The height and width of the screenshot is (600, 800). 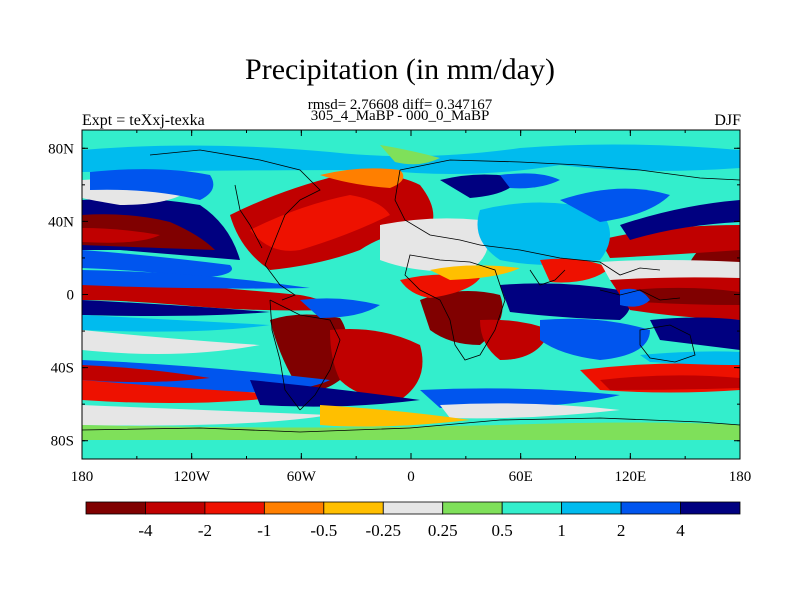 What do you see at coordinates (680, 530) in the screenshot?
I see `colorbar-label: 4` at bounding box center [680, 530].